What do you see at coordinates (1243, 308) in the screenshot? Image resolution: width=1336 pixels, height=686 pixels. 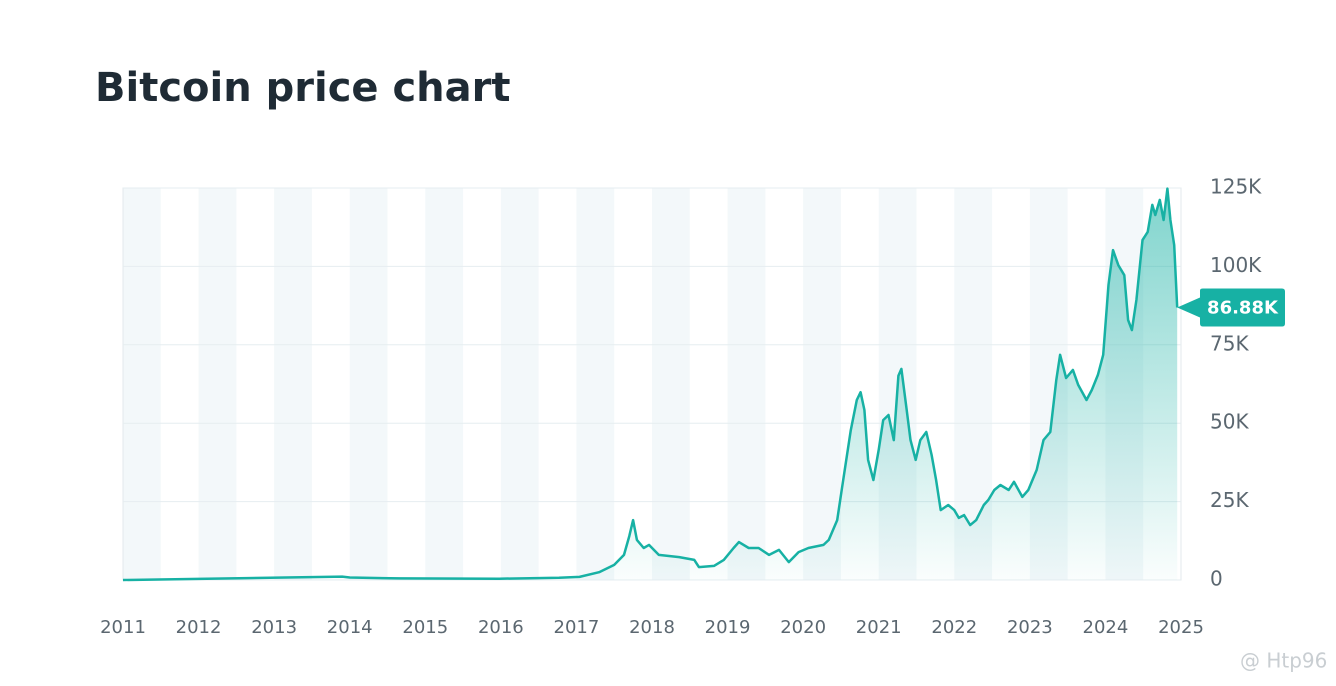 I see `value-badge-label: 86.88K` at bounding box center [1243, 308].